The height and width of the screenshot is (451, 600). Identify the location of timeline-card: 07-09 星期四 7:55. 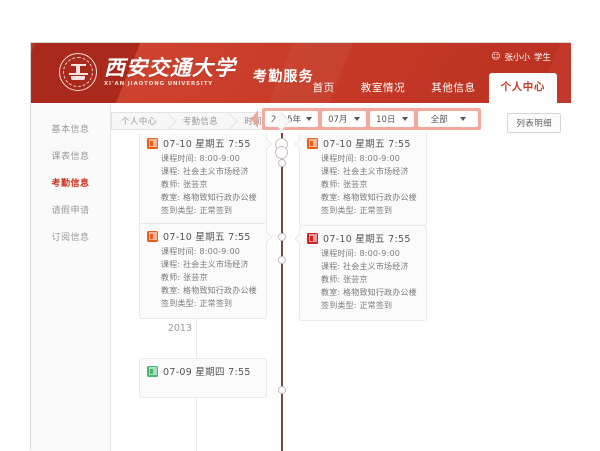
(203, 378).